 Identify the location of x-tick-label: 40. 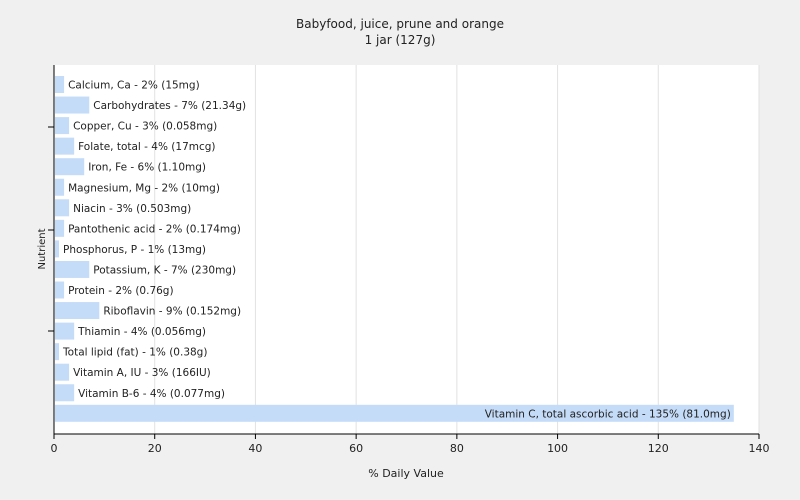
(255, 448).